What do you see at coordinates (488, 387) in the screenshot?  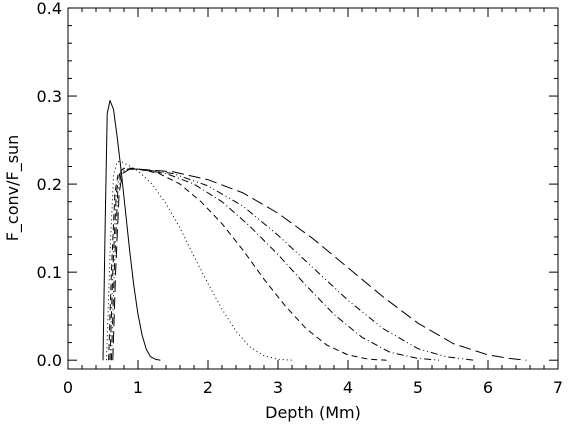 I see `x-tick-label: 6` at bounding box center [488, 387].